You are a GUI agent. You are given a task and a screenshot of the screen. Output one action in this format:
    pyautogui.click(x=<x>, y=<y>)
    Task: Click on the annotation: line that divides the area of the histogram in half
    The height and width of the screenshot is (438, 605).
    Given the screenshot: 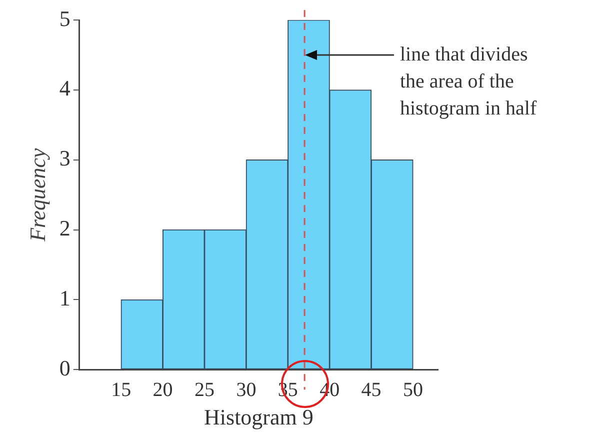 What is the action you would take?
    pyautogui.click(x=468, y=81)
    